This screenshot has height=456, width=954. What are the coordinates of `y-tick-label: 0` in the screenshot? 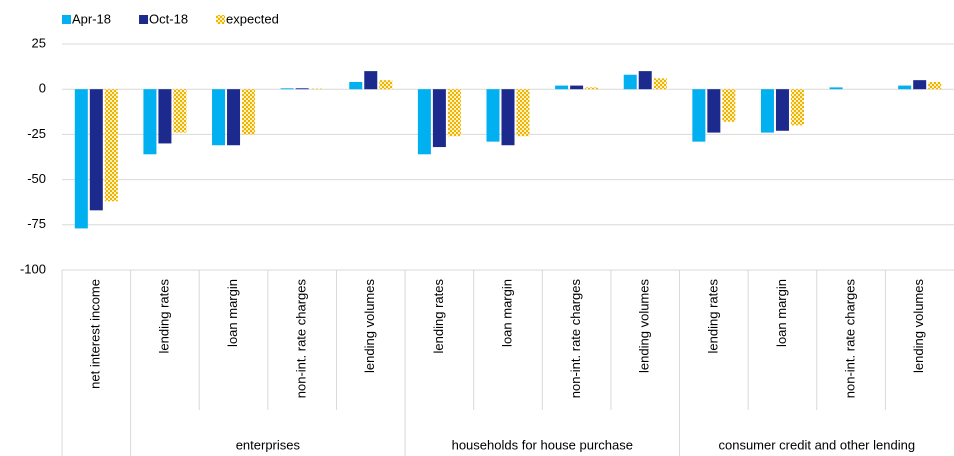 It's located at (42, 88).